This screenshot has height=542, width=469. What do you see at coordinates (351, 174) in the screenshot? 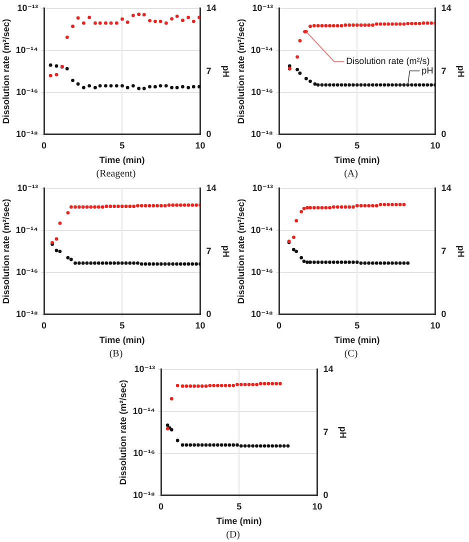
I see `text: (A)` at bounding box center [351, 174].